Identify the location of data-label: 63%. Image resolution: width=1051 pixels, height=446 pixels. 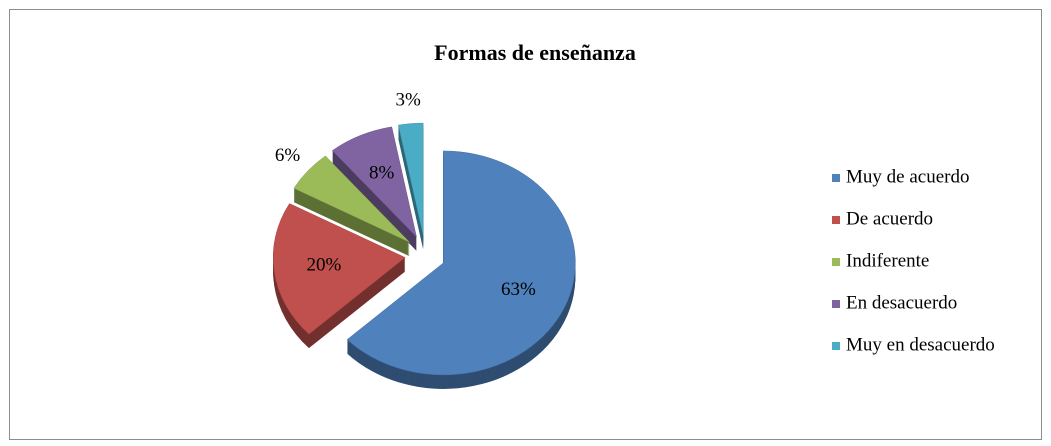
(518, 289).